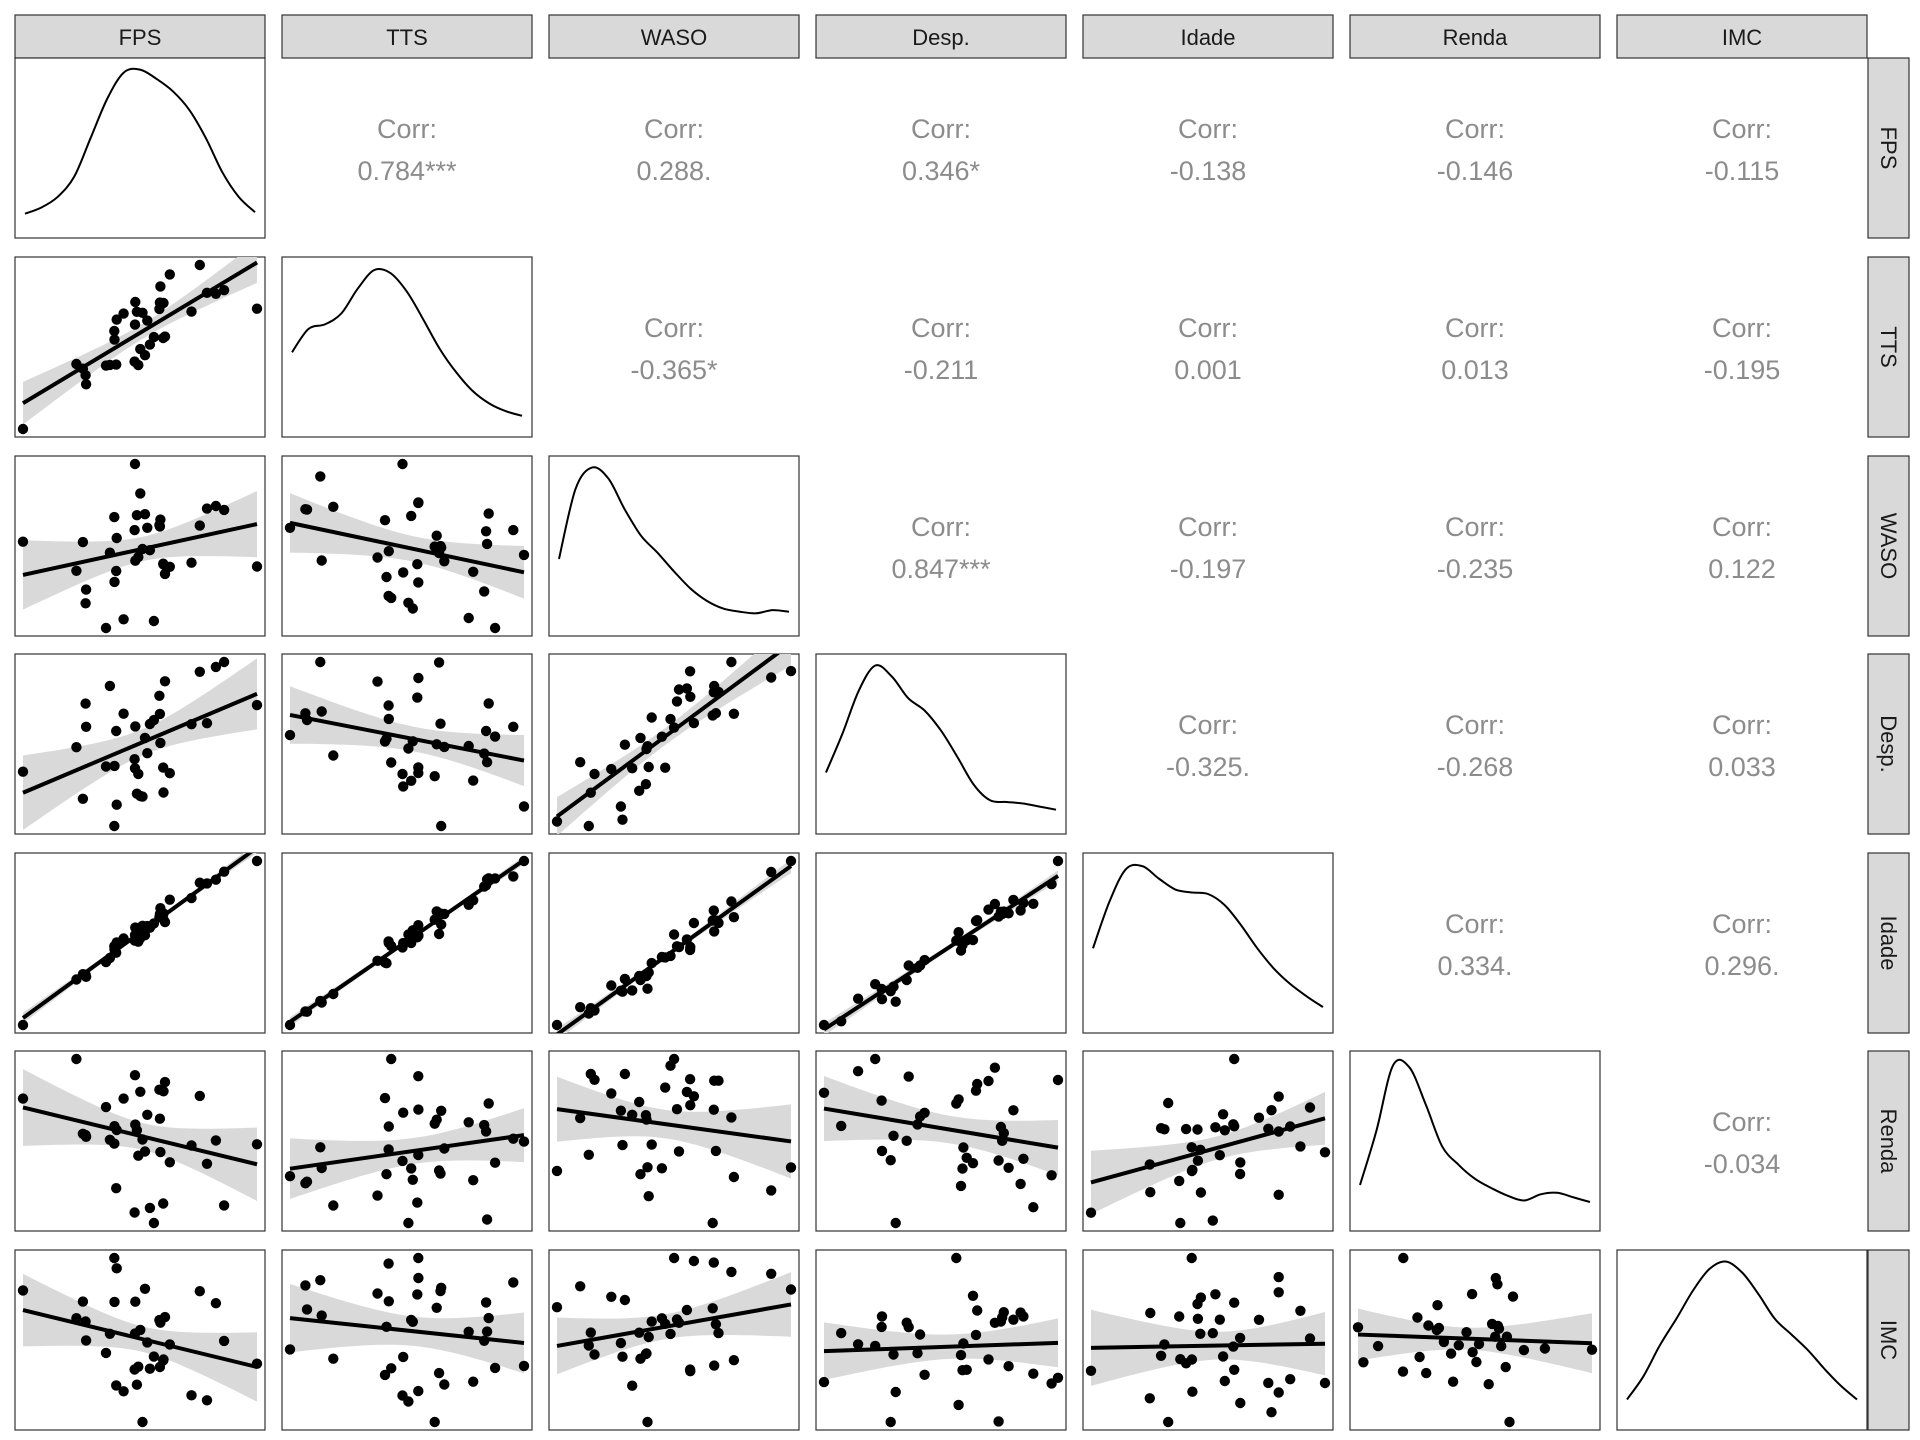 The image size is (1920, 1440). What do you see at coordinates (1742, 370) in the screenshot?
I see `corr-value: -0.195` at bounding box center [1742, 370].